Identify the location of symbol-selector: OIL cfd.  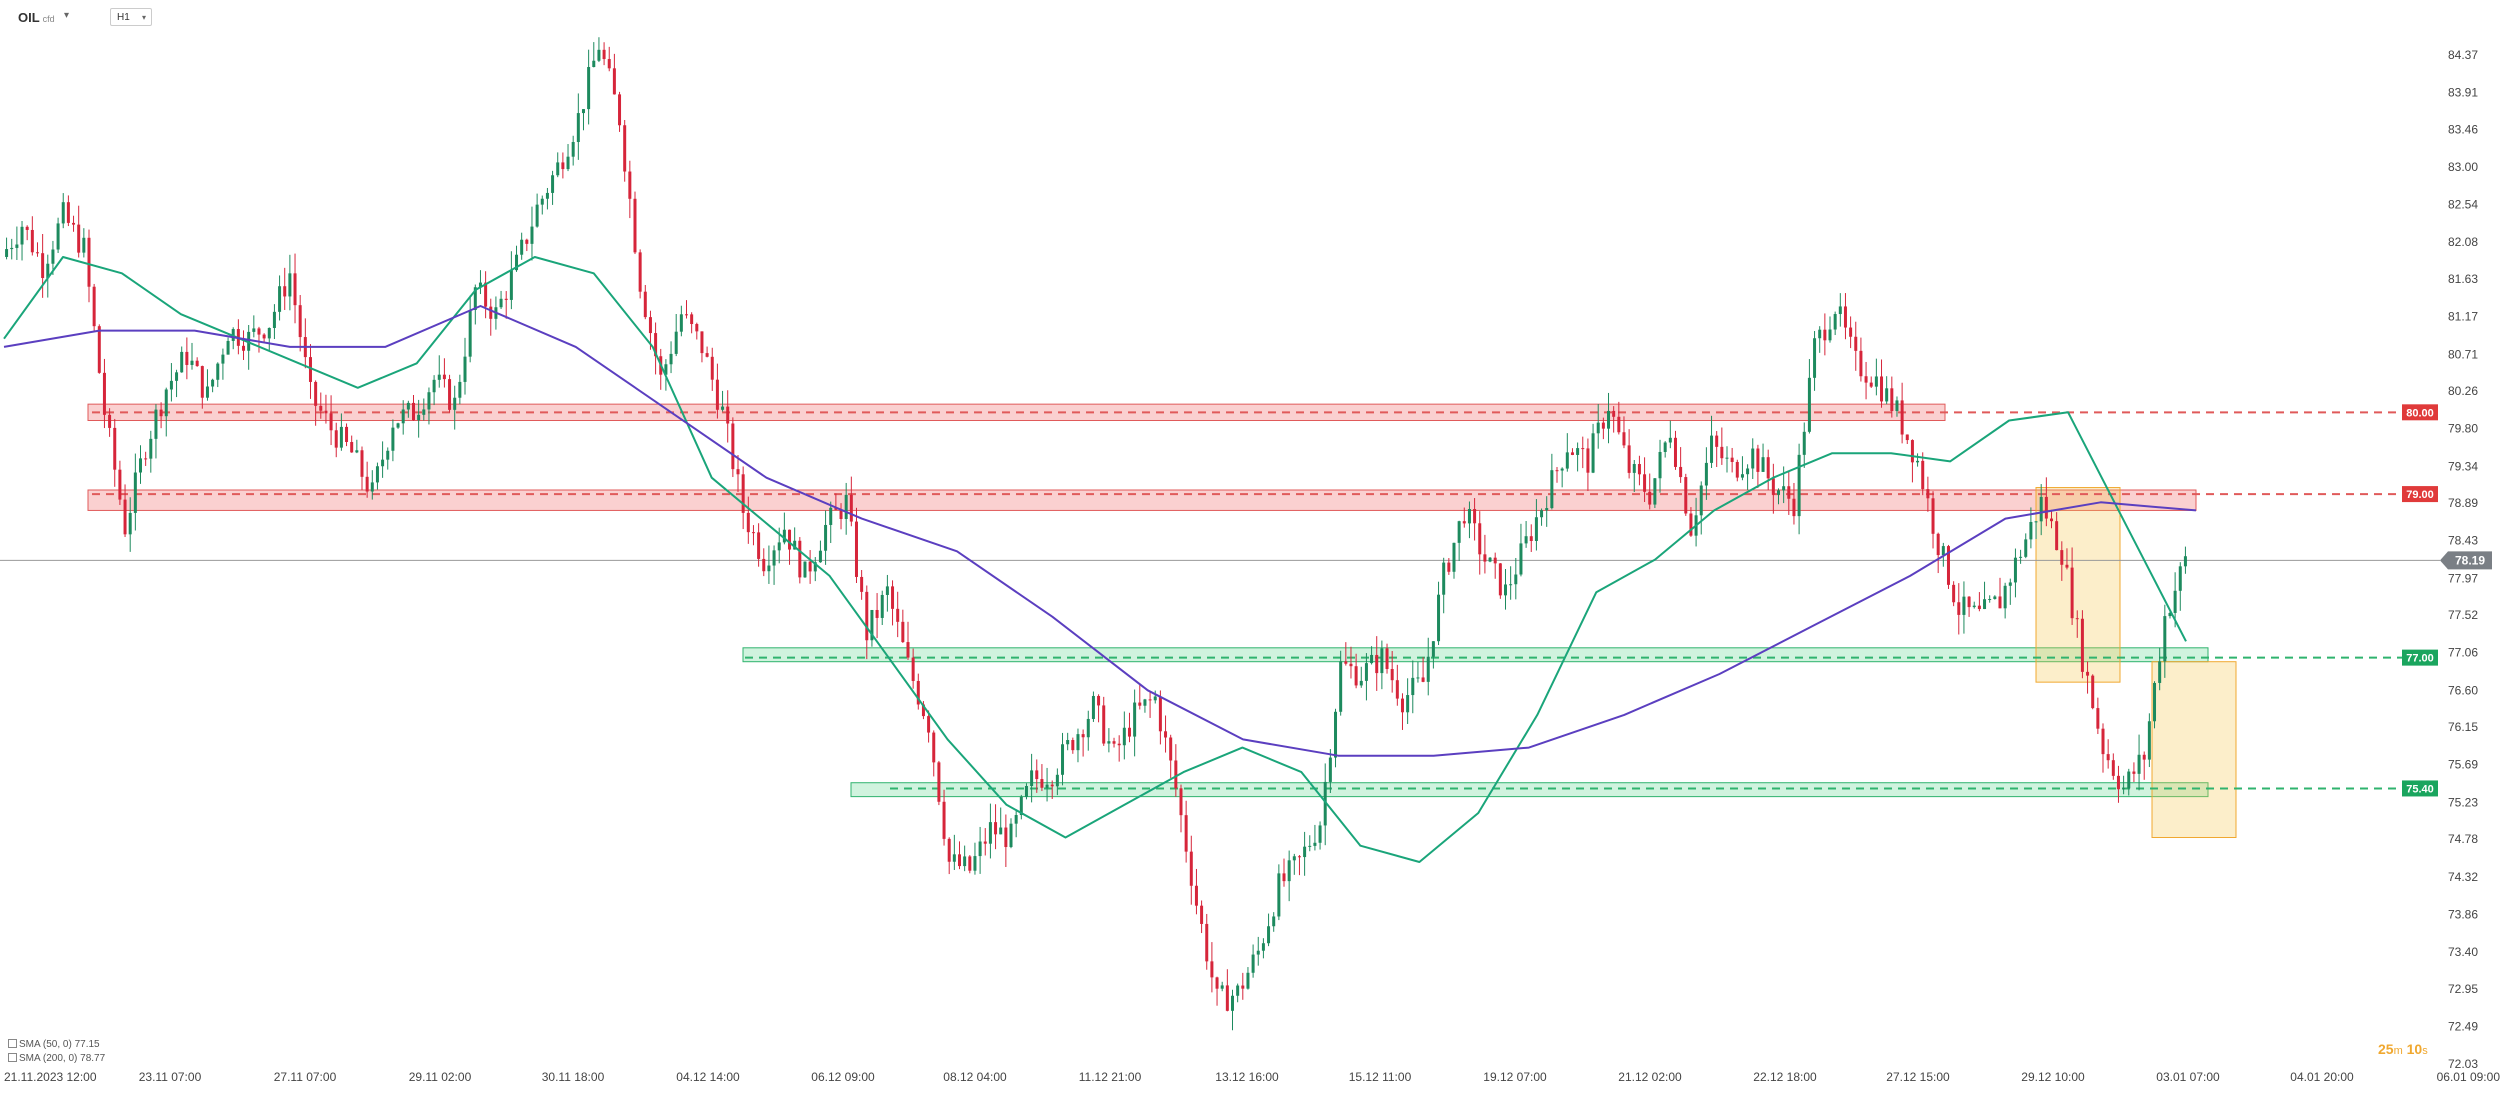
(36, 17).